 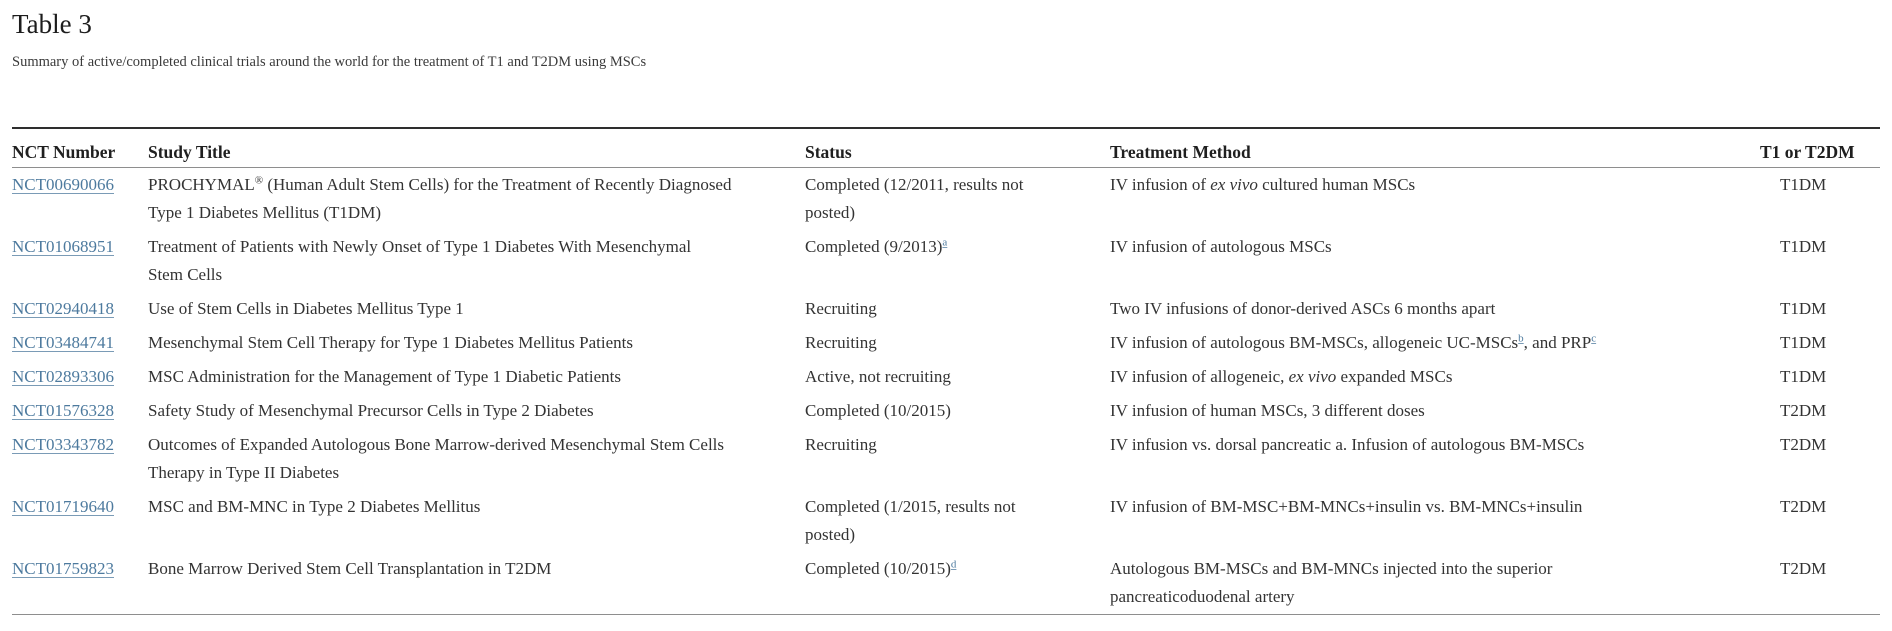 I want to click on nct-link: NCT01719640, so click(x=63, y=507).